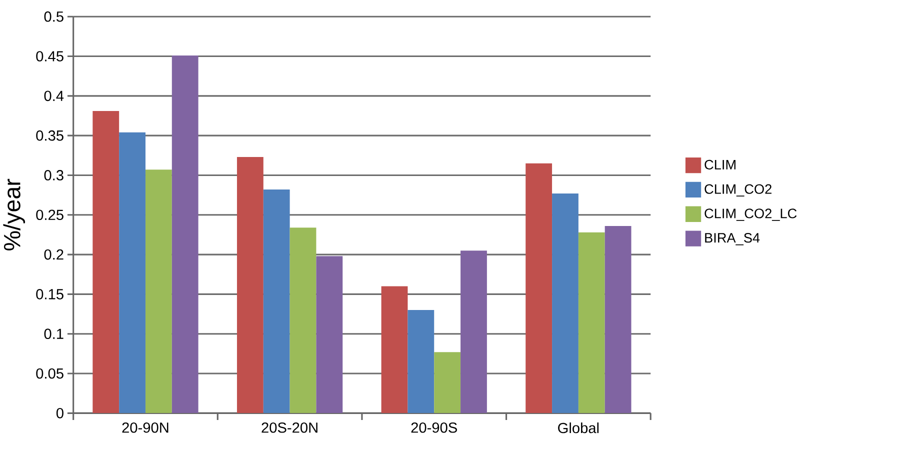  What do you see at coordinates (54, 254) in the screenshot?
I see `y-tick-label: 0.2` at bounding box center [54, 254].